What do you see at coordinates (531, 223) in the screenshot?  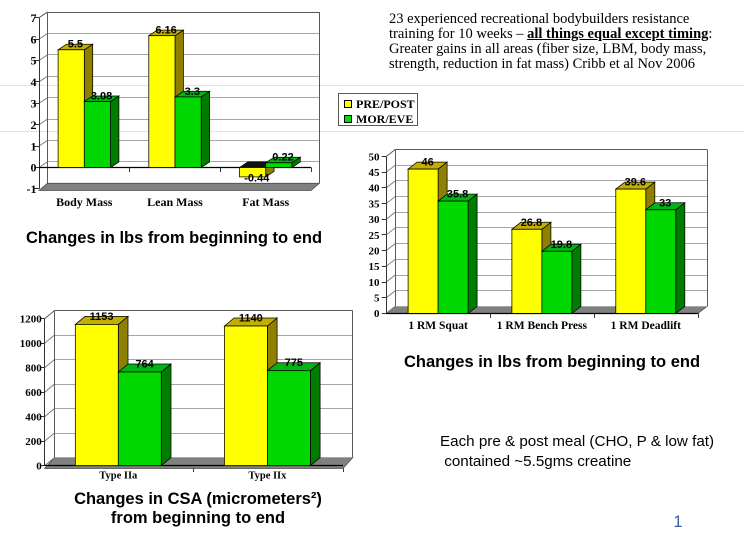 I see `svg-text: 26.8` at bounding box center [531, 223].